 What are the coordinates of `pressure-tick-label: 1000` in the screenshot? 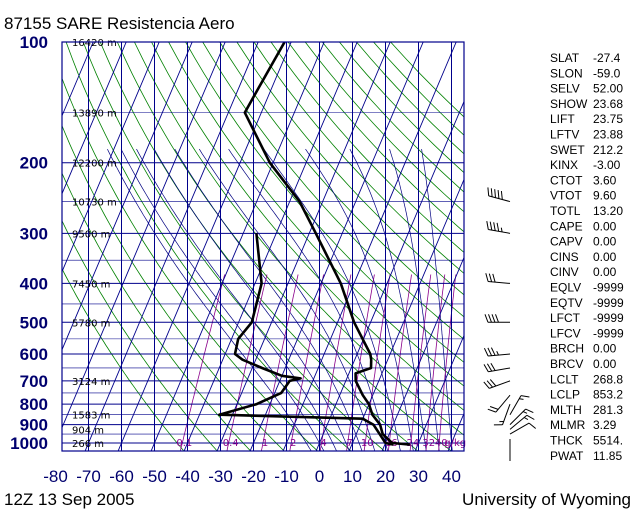 It's located at (29, 443).